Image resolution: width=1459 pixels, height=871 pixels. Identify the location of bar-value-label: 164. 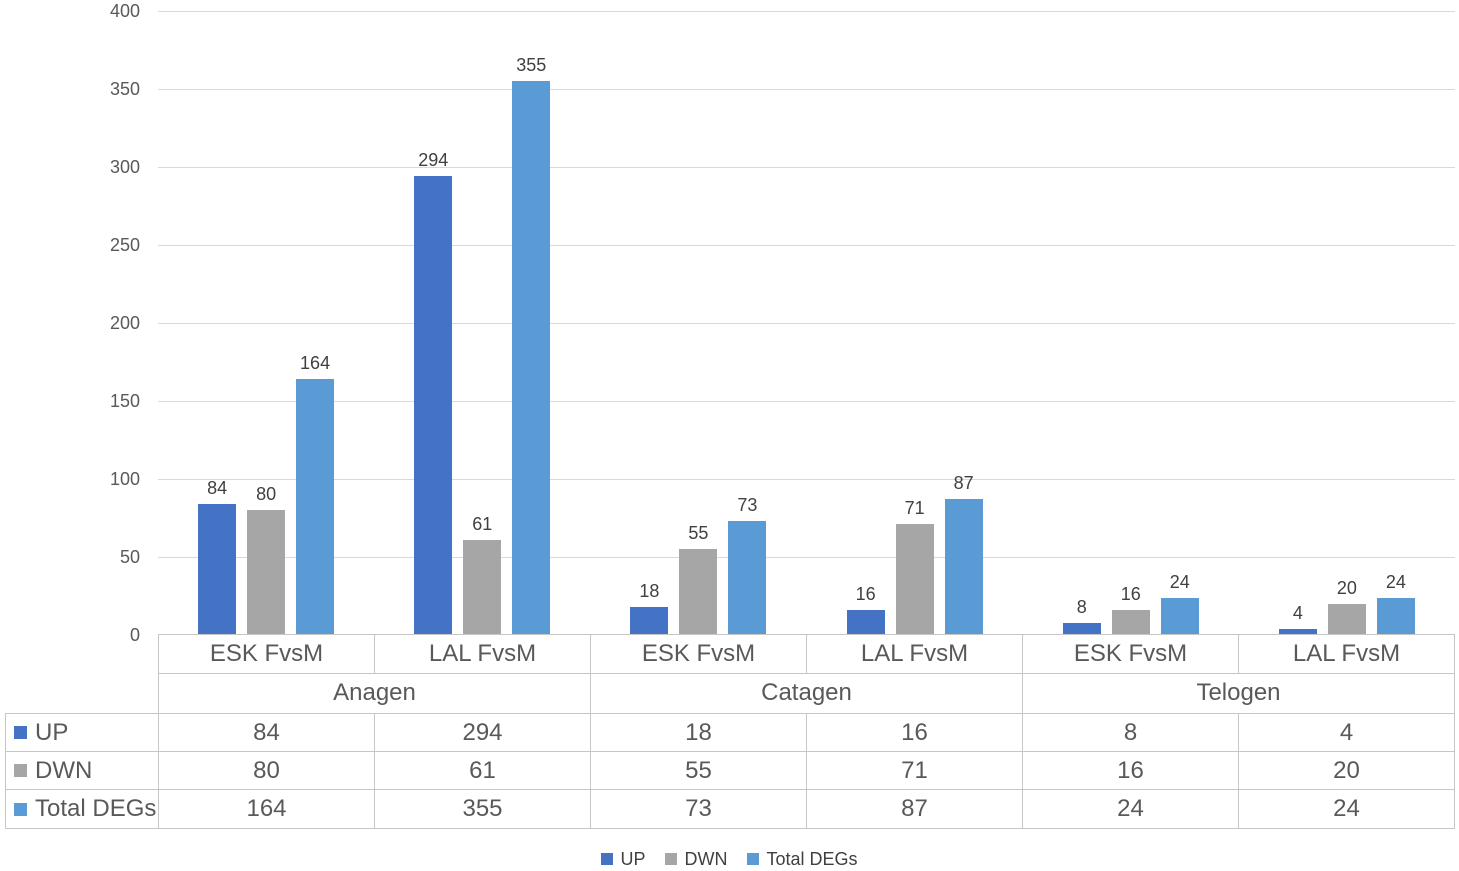
(315, 363).